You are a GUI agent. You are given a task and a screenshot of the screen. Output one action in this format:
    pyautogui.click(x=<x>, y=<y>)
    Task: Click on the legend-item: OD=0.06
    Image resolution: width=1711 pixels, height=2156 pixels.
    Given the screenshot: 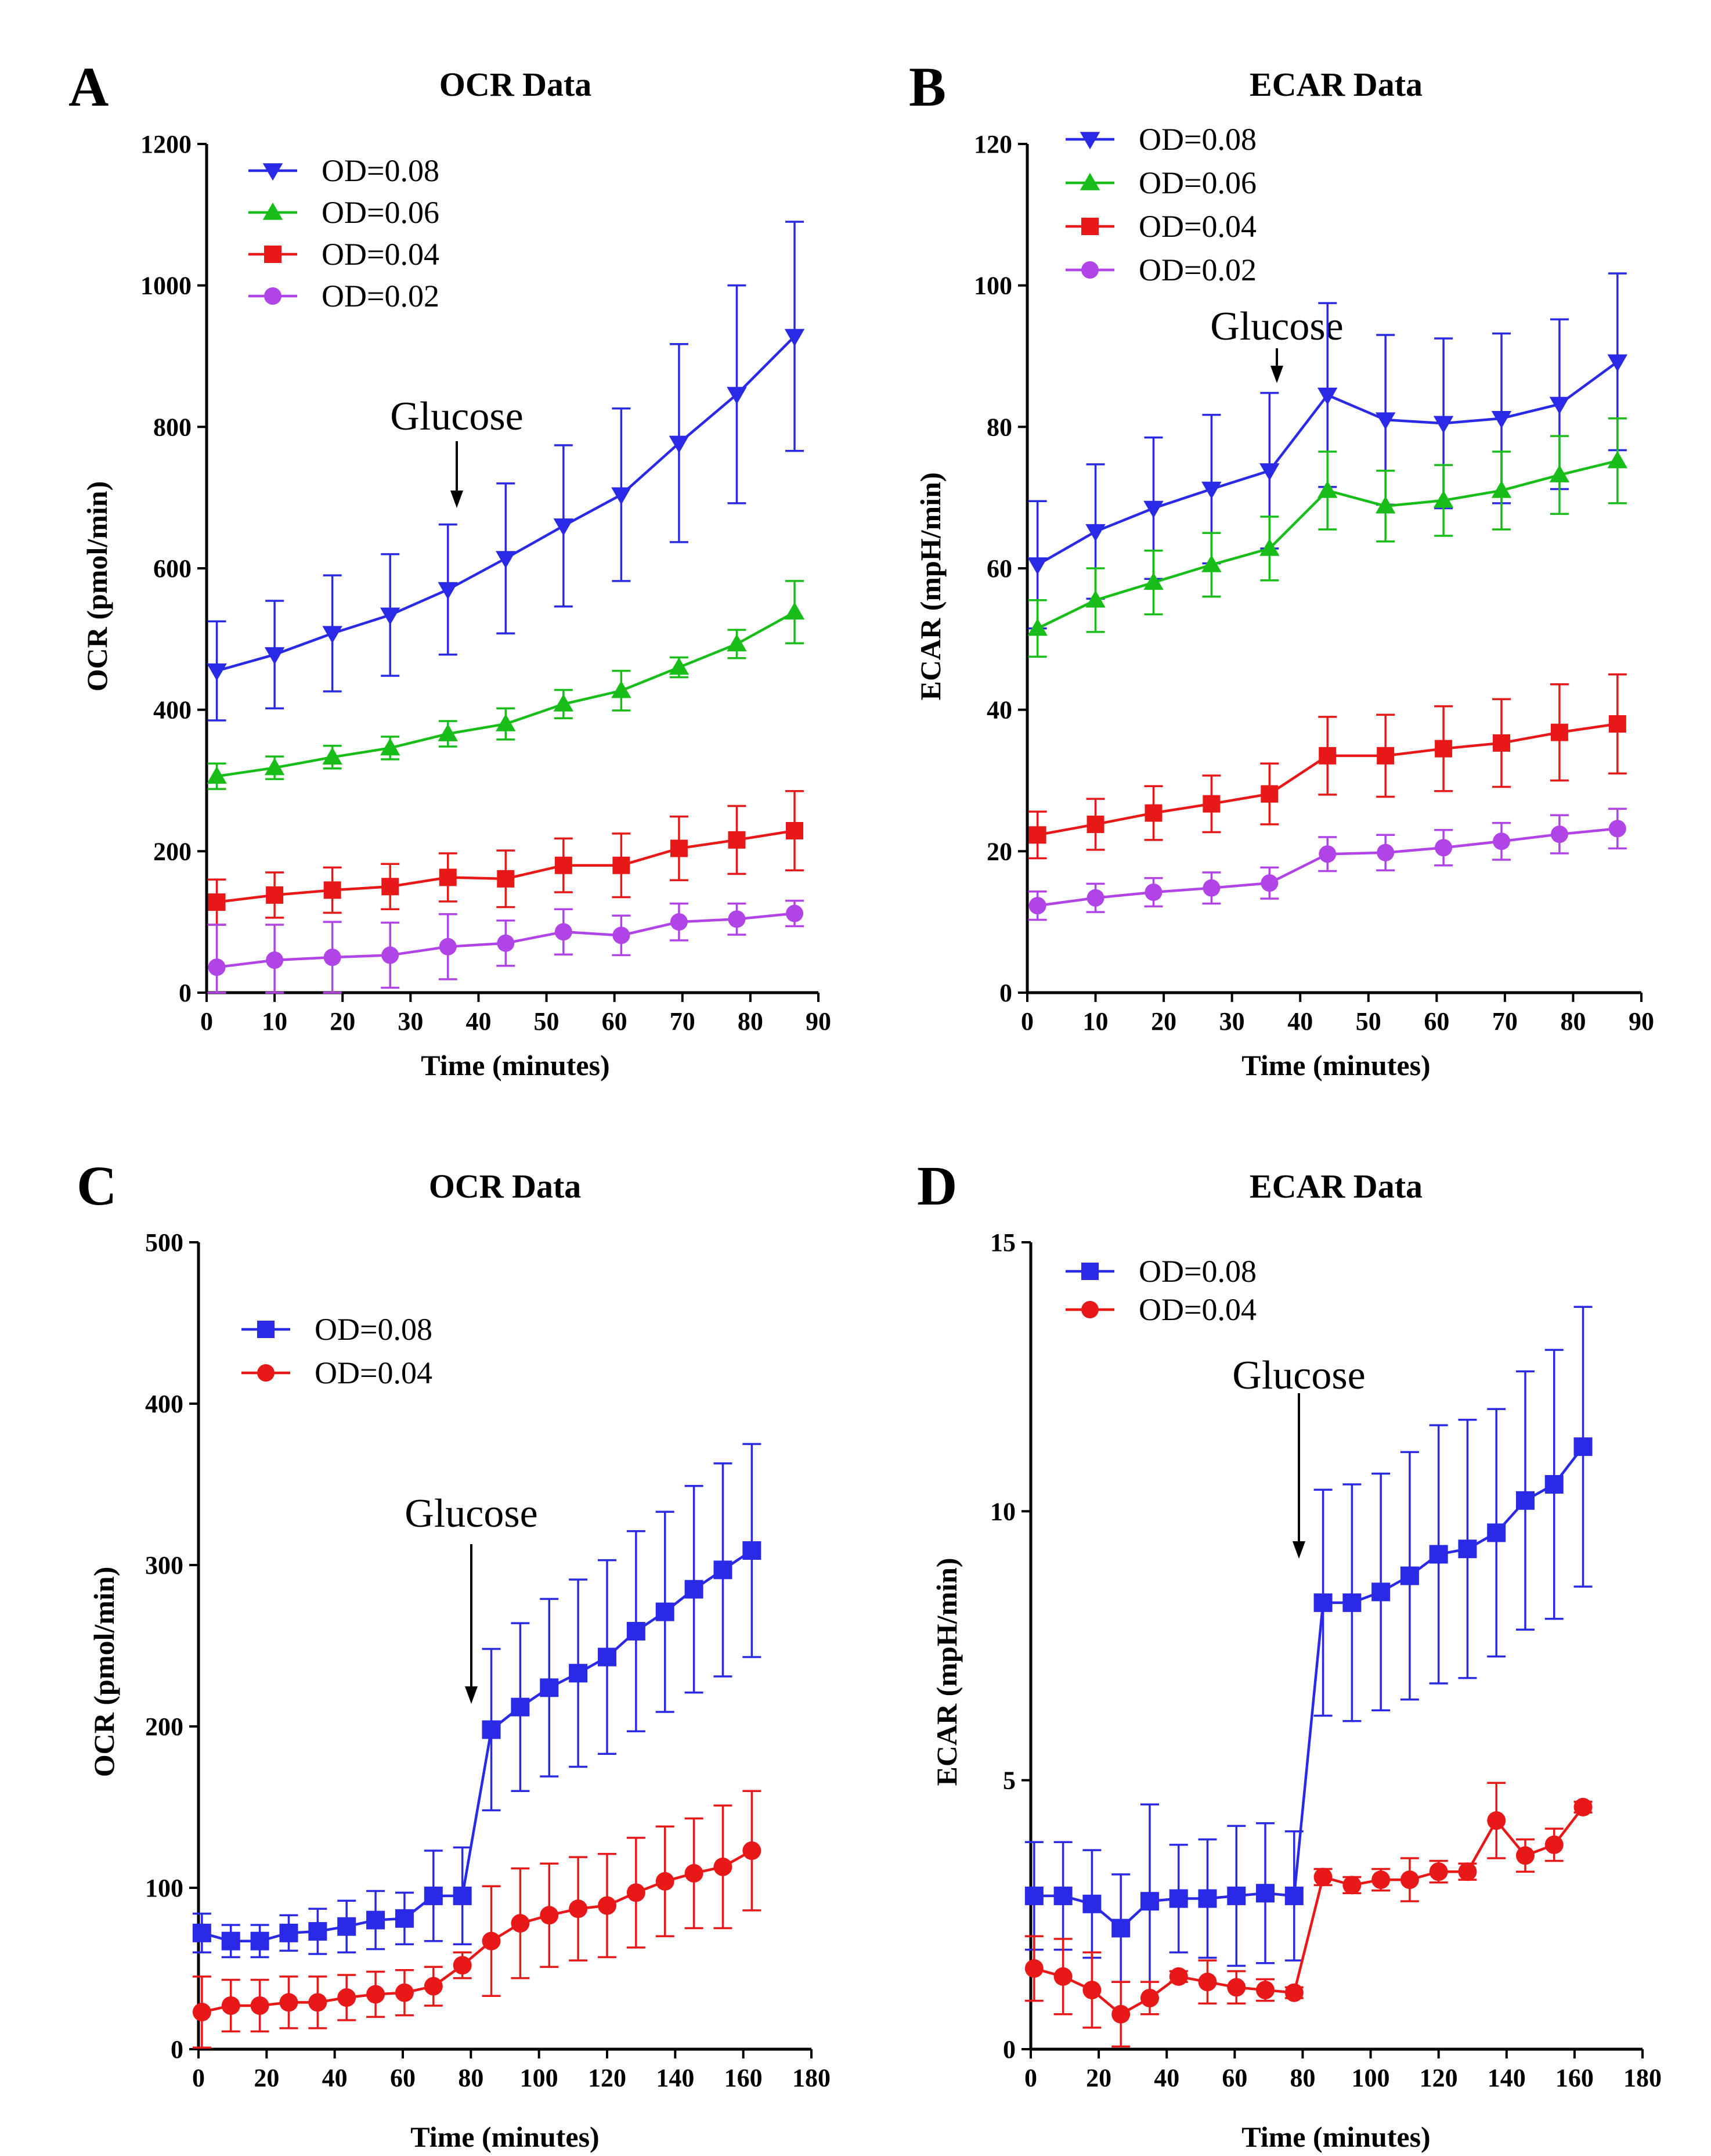 What is the action you would take?
    pyautogui.click(x=1161, y=183)
    